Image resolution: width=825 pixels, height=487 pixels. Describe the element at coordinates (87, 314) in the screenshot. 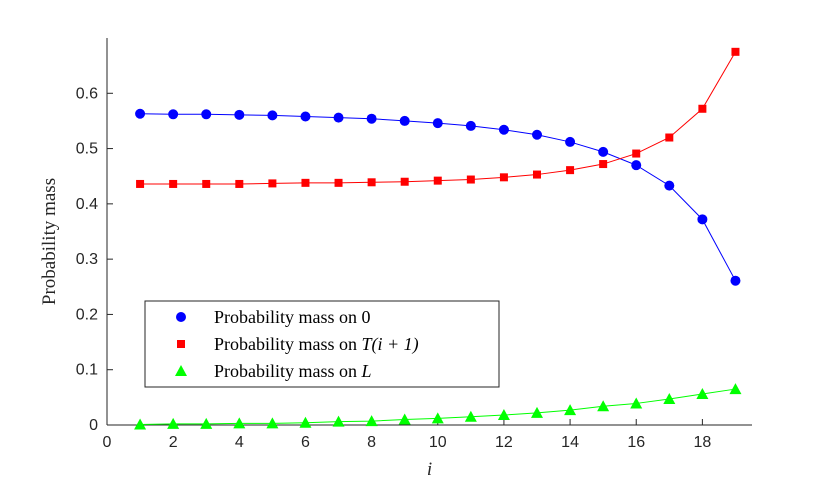

I see `y-tick-label: 0.2` at that location.